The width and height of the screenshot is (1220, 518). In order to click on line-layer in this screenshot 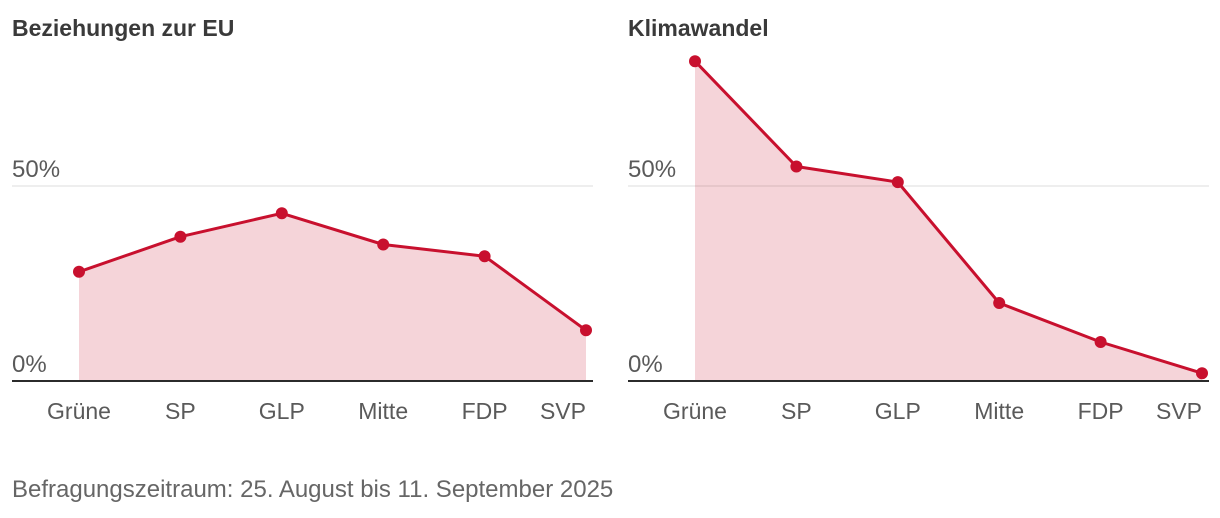, I will do `click(332, 271)`.